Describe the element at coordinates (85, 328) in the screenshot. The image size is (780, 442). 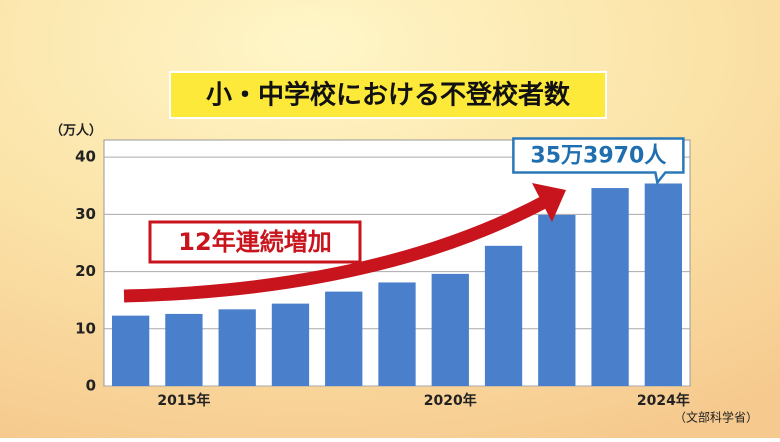
I see `y-tick-label: 10` at that location.